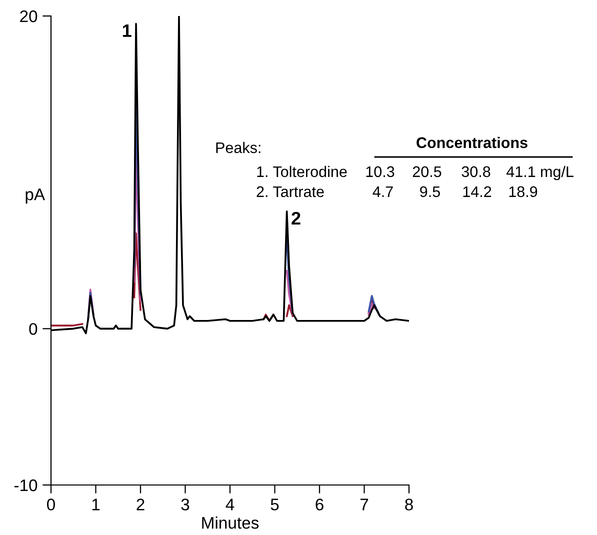 This screenshot has height=535, width=597. Describe the element at coordinates (476, 172) in the screenshot. I see `text: 30.8` at that location.